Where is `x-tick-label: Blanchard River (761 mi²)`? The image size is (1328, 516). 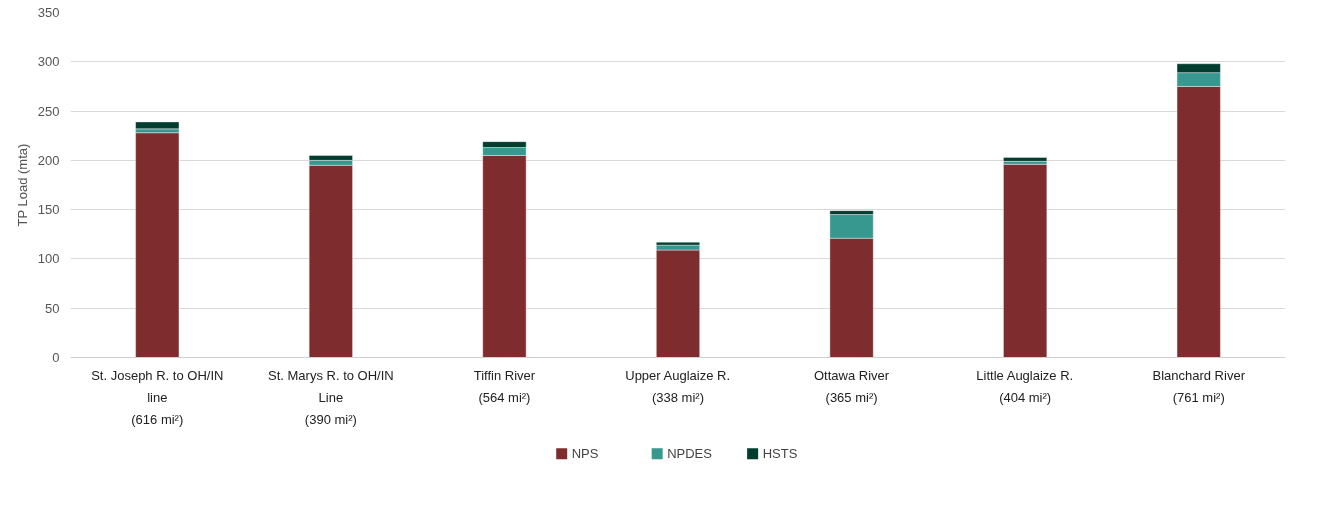
x-tick-label: Blanchard River (761 mi²) is located at coordinates (1199, 387).